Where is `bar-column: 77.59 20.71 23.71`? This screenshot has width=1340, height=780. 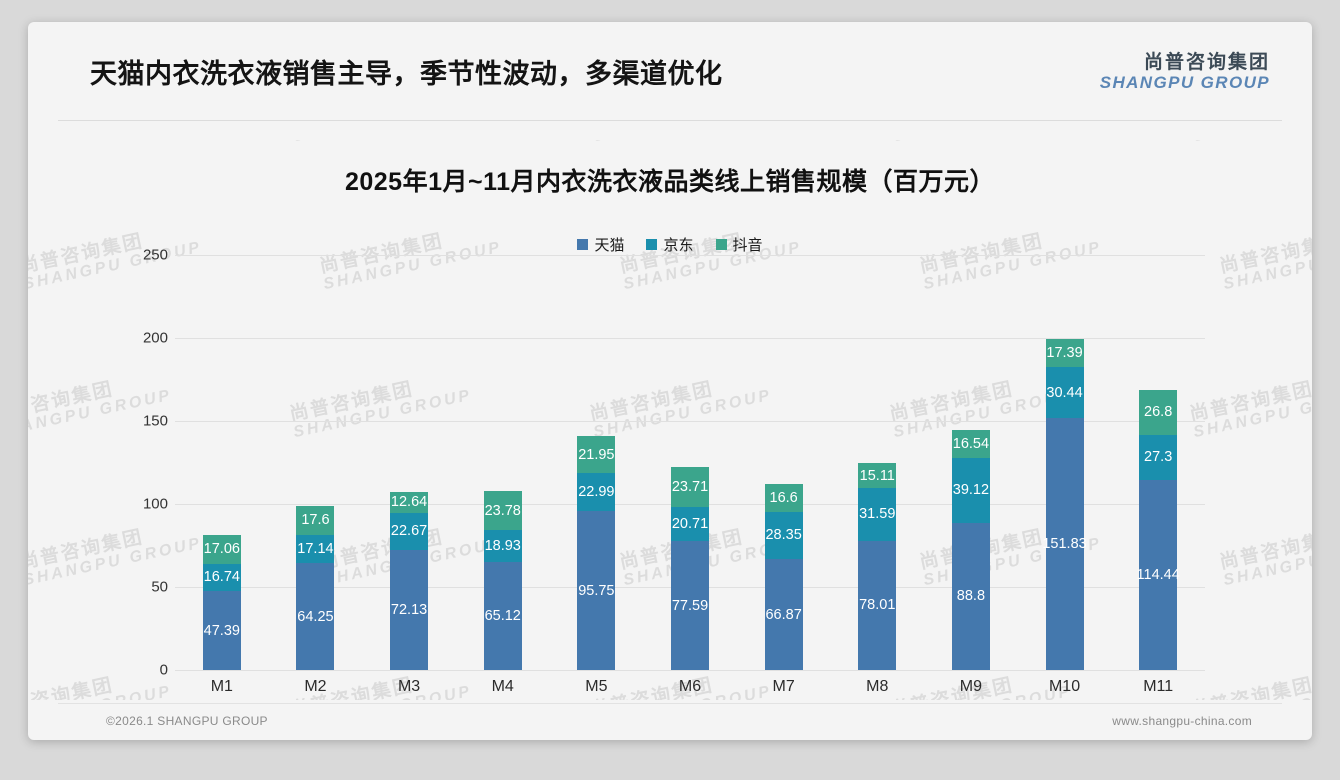
bar-column: 77.59 20.71 23.71 is located at coordinates (690, 568).